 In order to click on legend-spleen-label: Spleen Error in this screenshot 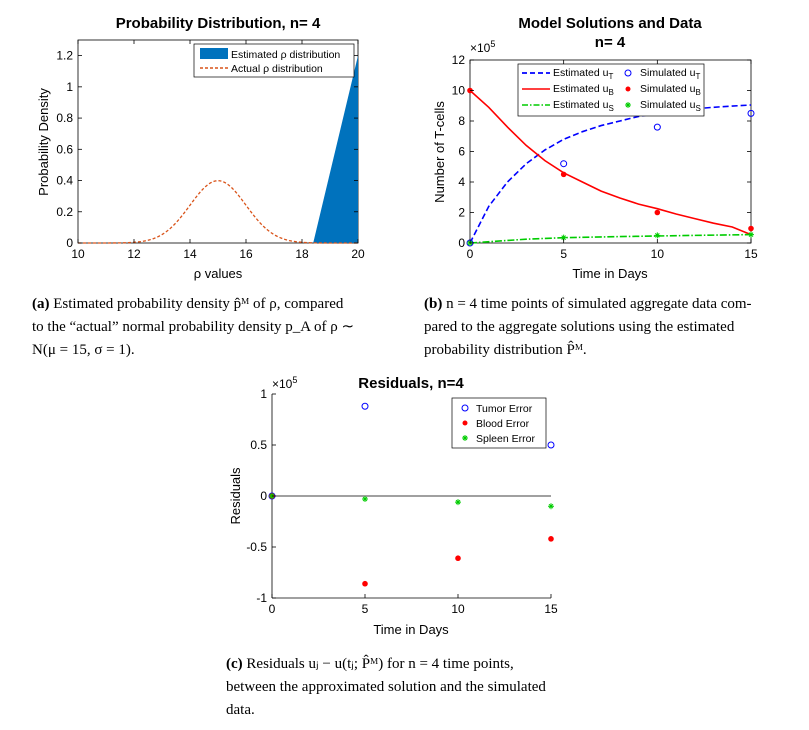, I will do `click(505, 439)`.